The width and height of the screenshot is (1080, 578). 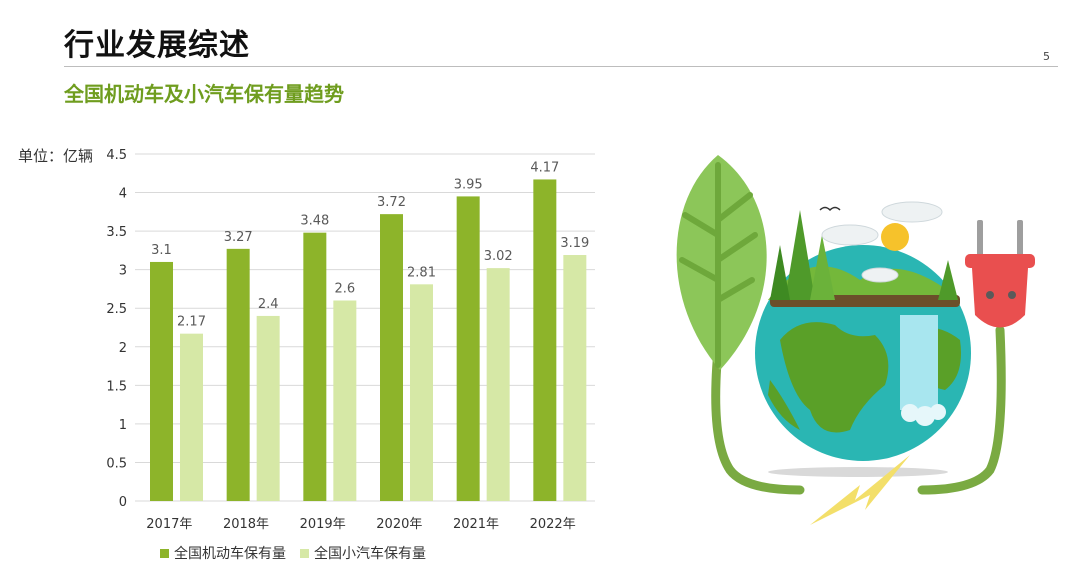 I want to click on data-label: 3.27, so click(x=238, y=237).